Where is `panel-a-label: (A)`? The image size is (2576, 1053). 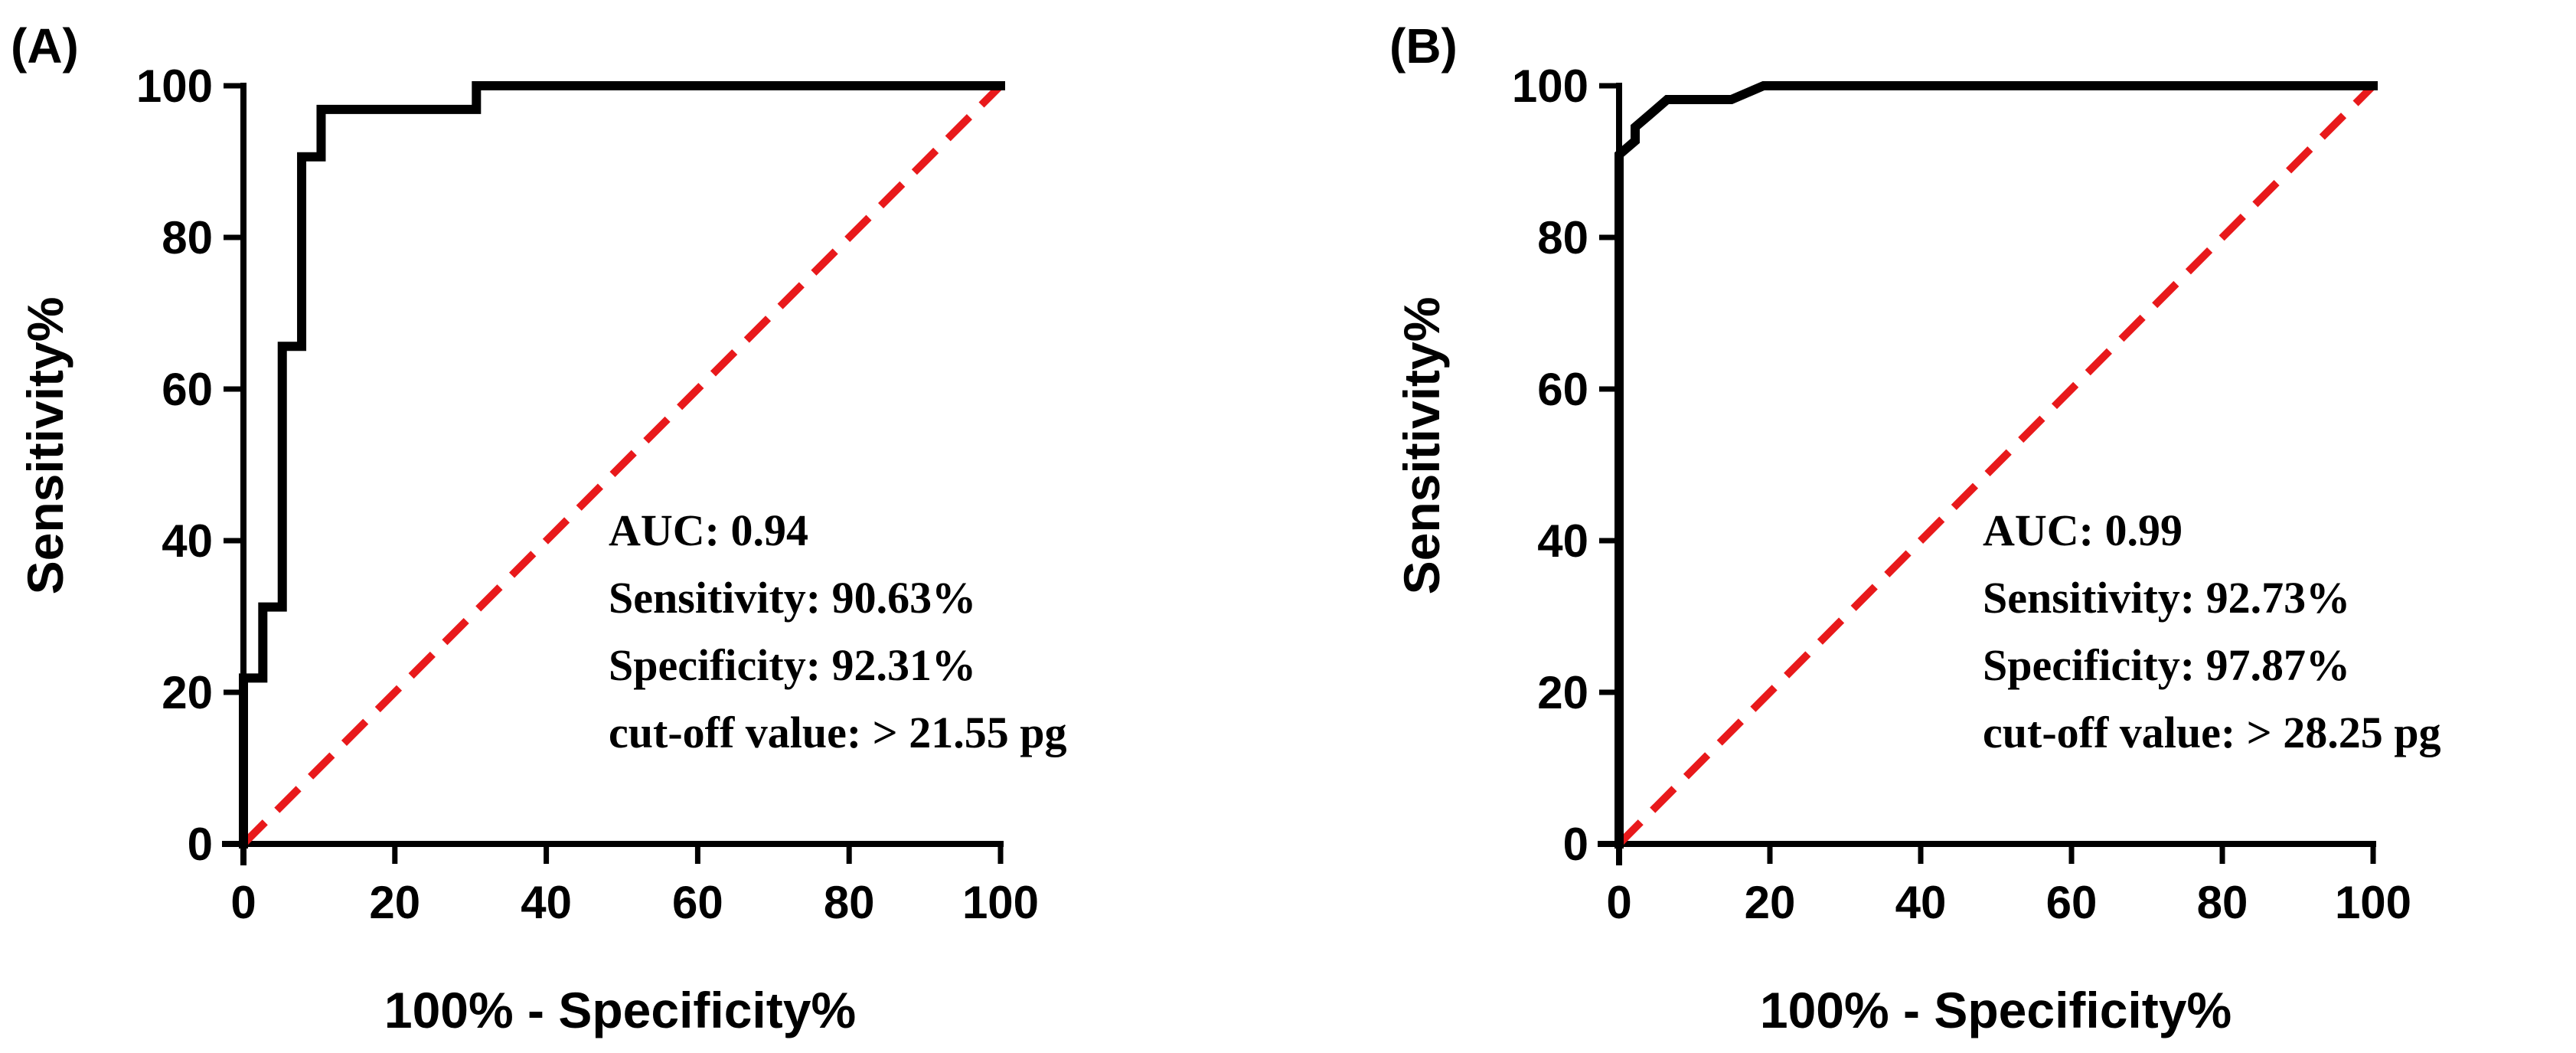
panel-a-label: (A) is located at coordinates (45, 46).